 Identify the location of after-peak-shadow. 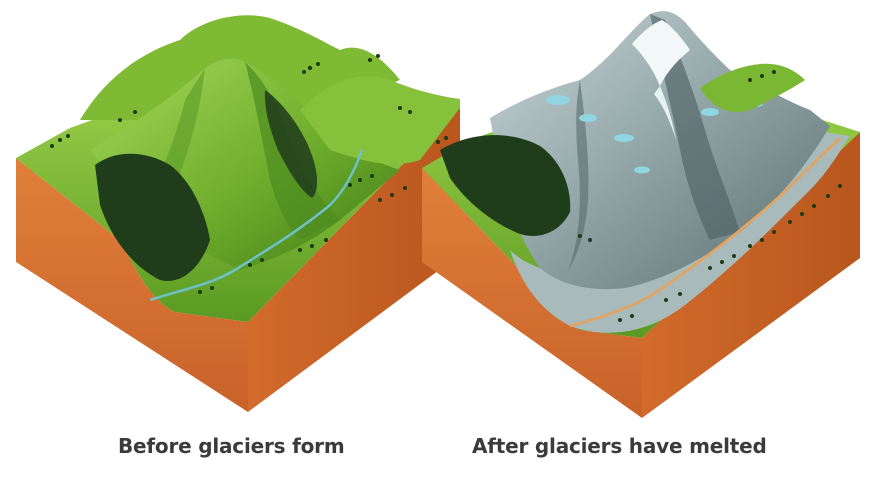
(695, 127).